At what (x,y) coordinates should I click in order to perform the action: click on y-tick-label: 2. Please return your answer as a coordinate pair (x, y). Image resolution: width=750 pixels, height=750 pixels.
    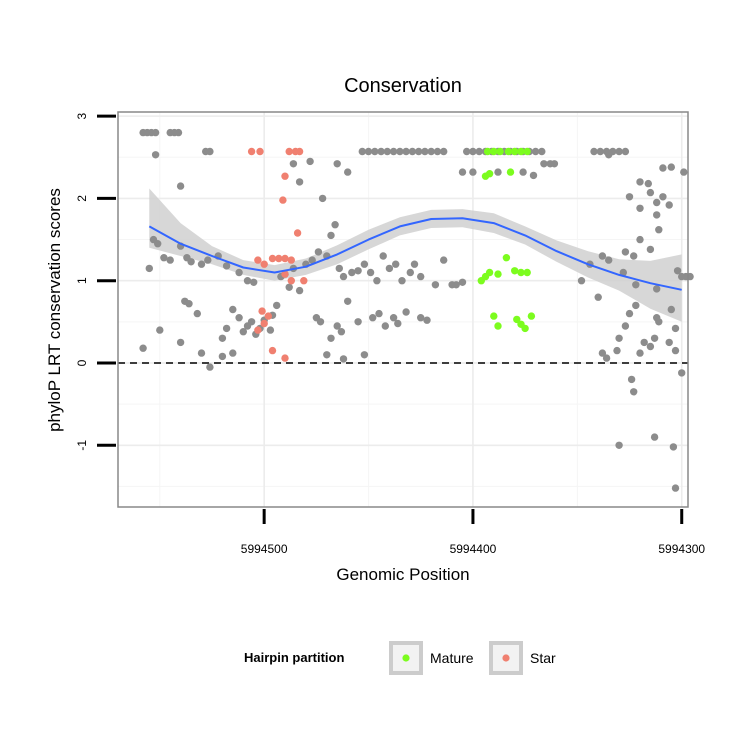
    Looking at the image, I should click on (82, 198).